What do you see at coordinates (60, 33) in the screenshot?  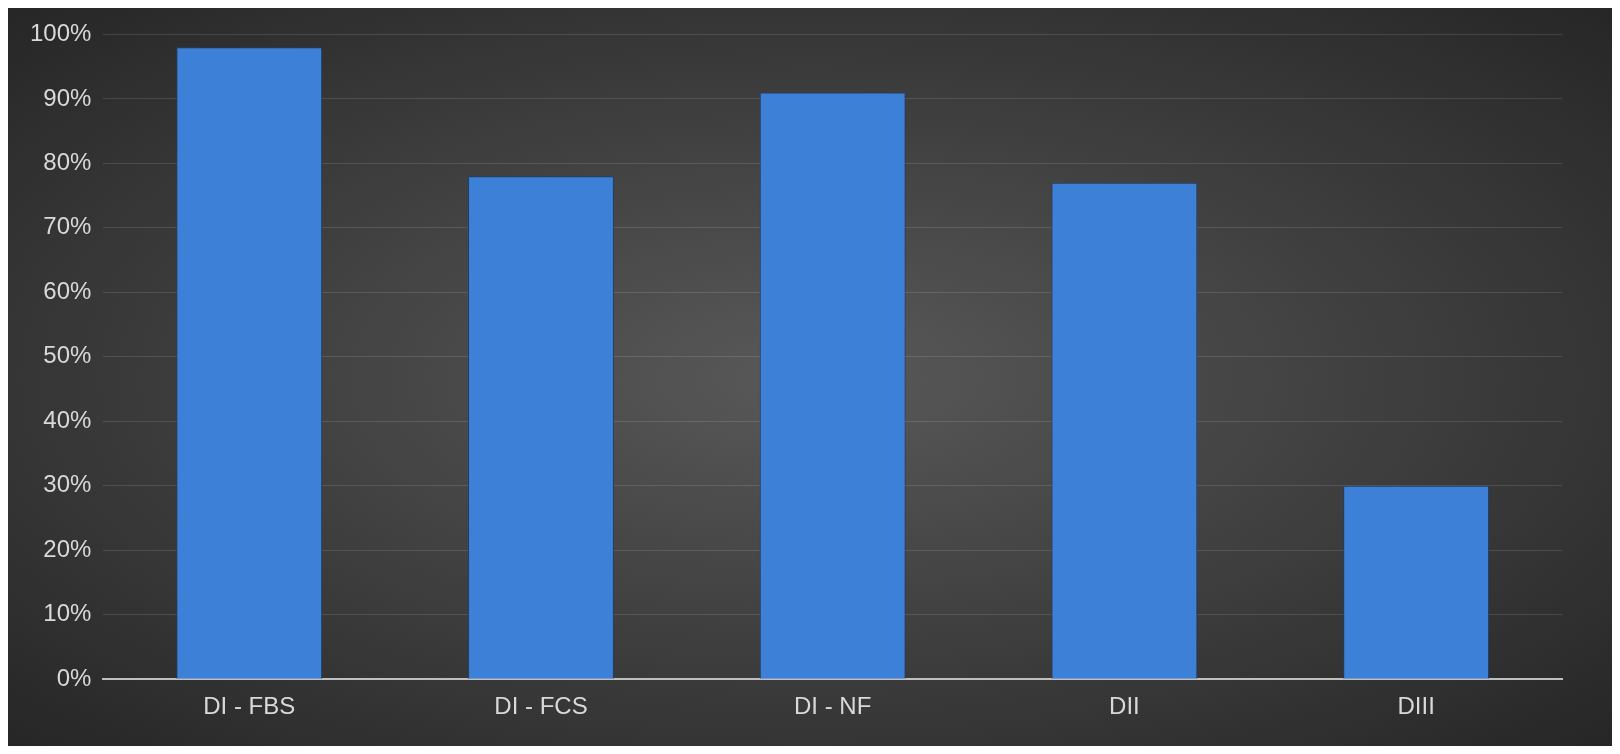 I see `y-tick-label: 100%` at bounding box center [60, 33].